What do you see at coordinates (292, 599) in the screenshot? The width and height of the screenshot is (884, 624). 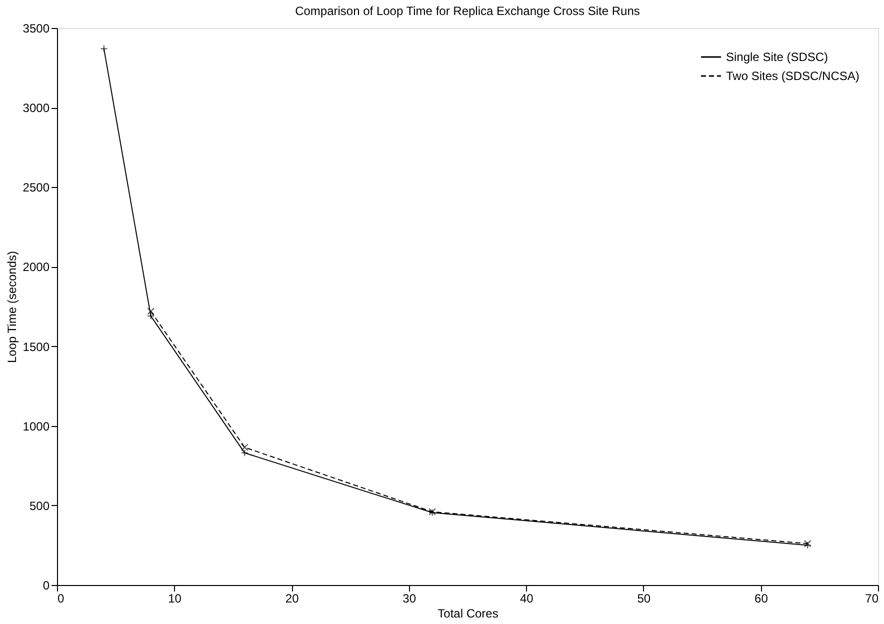 I see `x-tick-label: 20` at bounding box center [292, 599].